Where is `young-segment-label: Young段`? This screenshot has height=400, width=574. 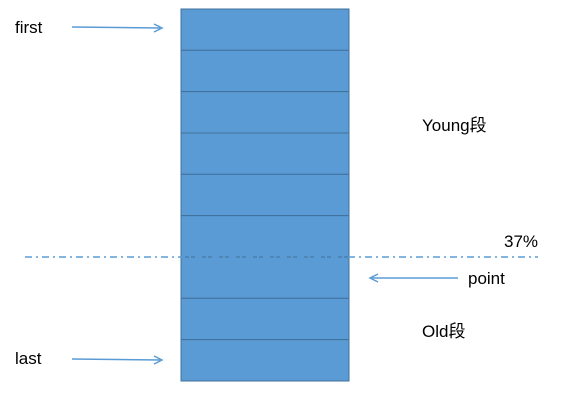
young-segment-label: Young段 is located at coordinates (454, 125).